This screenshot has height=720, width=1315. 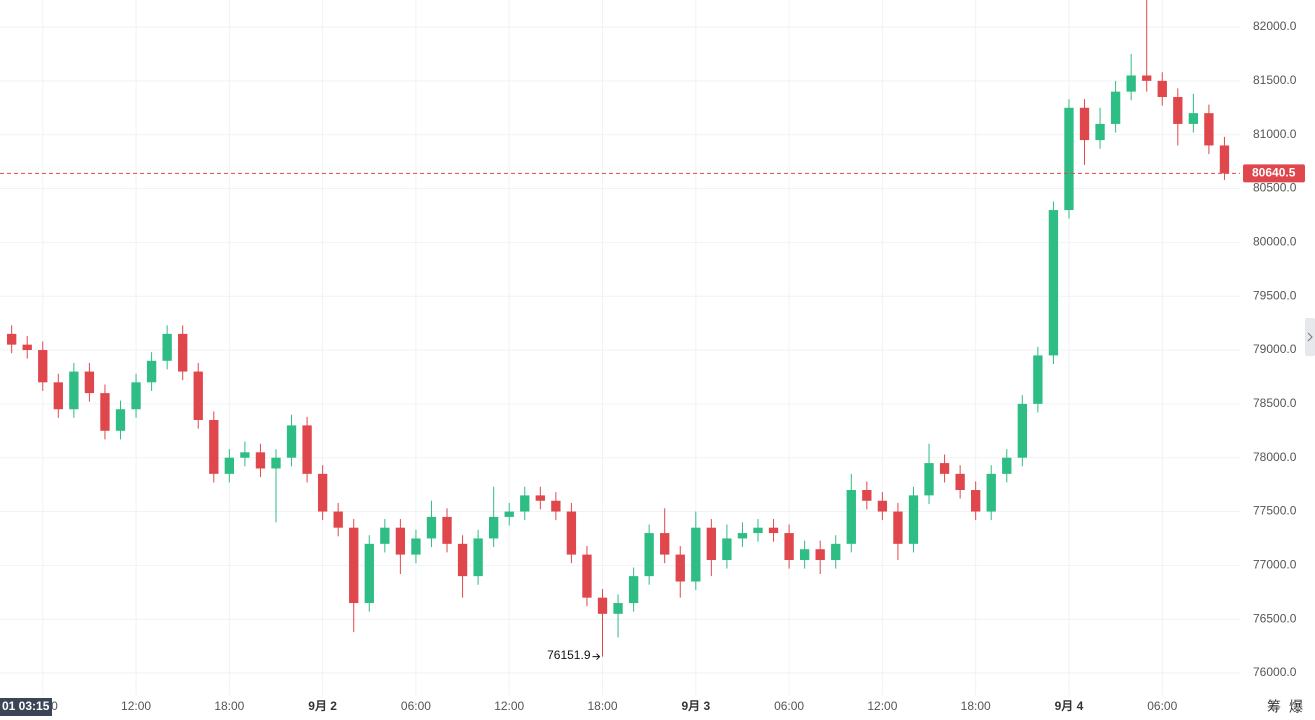 What do you see at coordinates (1296, 707) in the screenshot?
I see `toolbar-item: 爆` at bounding box center [1296, 707].